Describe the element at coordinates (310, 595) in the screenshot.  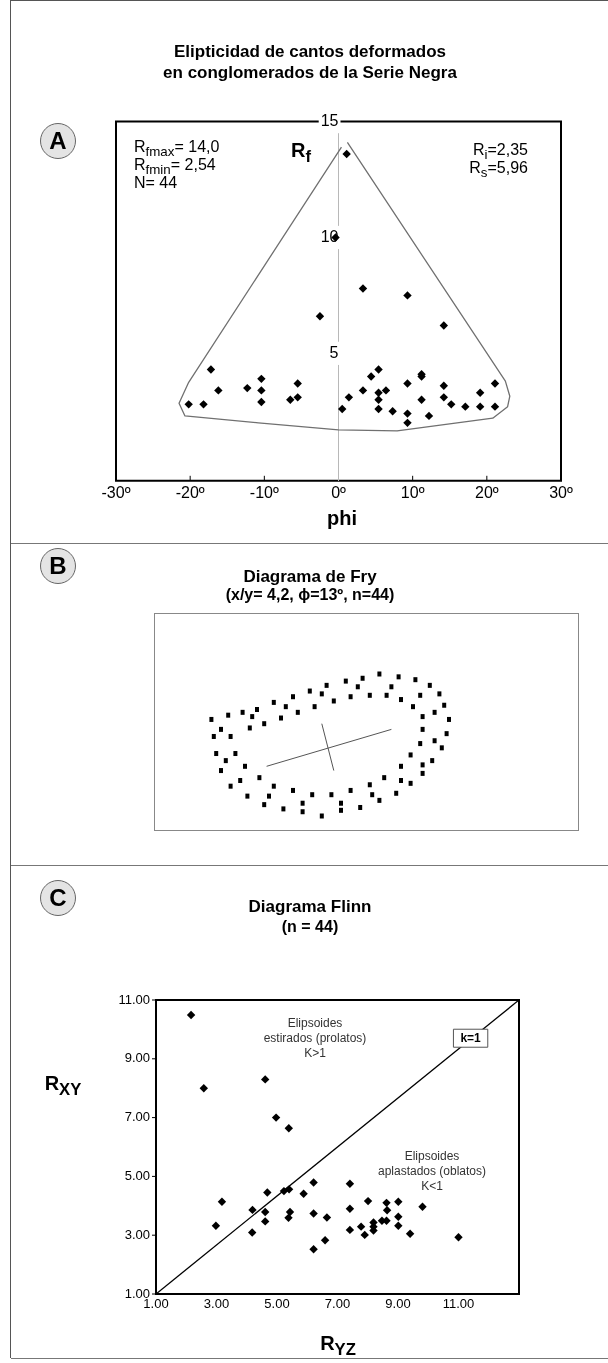
I see `text: (x/y= 4,2, ϕ=13º, n=44)` at that location.